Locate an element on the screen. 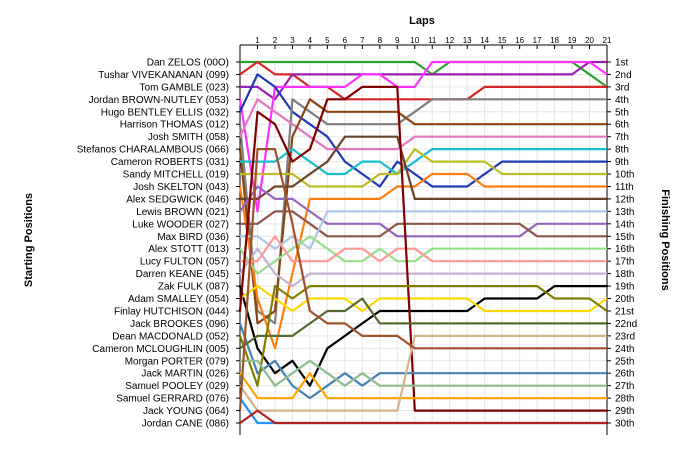 The width and height of the screenshot is (700, 450). finishing-position-label: 29th is located at coordinates (624, 411).